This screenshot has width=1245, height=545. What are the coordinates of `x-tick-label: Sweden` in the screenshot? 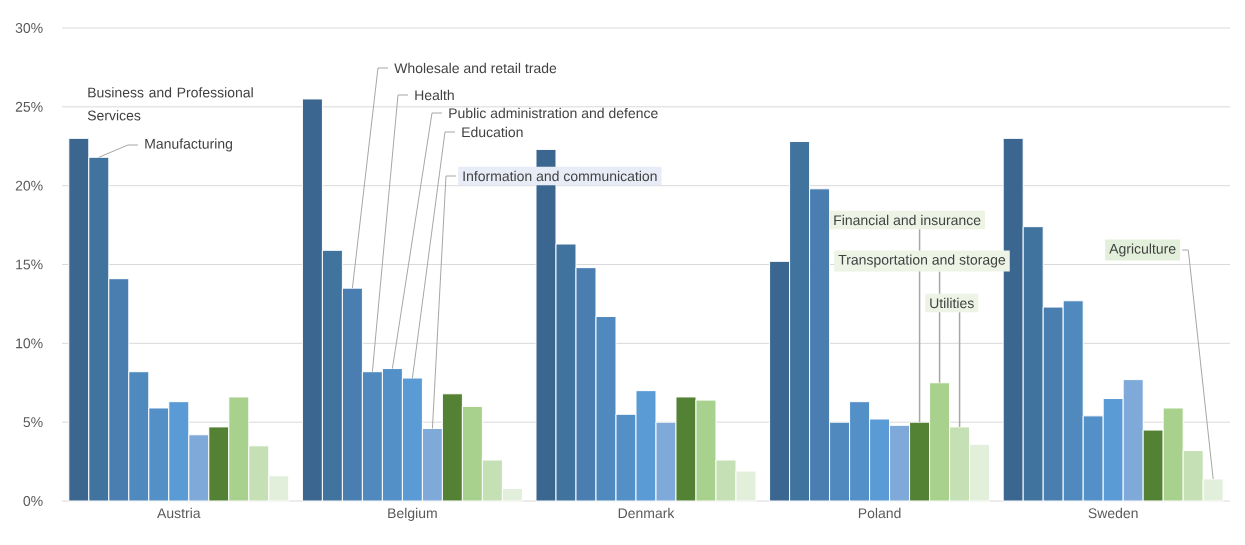 It's located at (1113, 513).